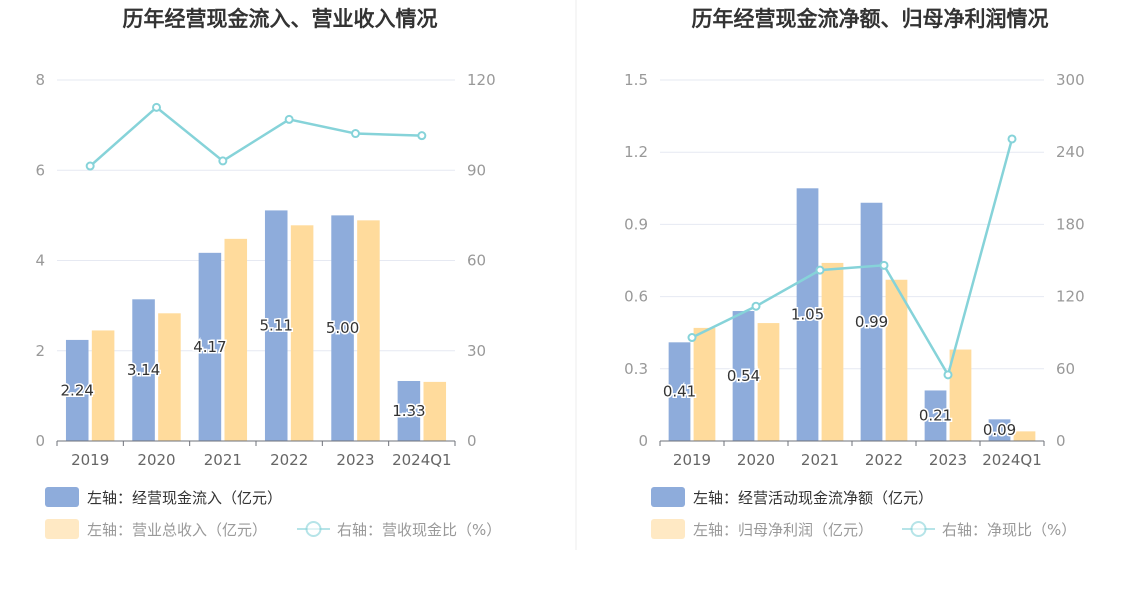  Describe the element at coordinates (636, 297) in the screenshot. I see `left-axis-tick-label: 0.6` at that location.